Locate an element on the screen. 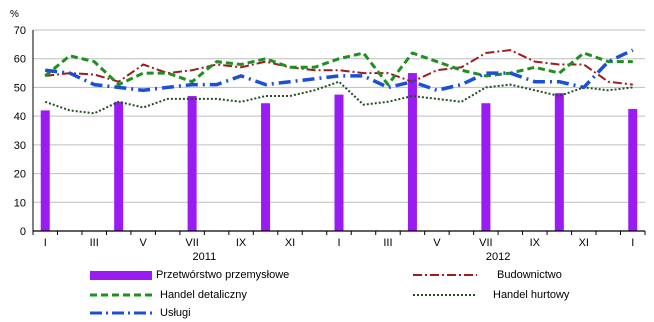 Image resolution: width=654 pixels, height=322 pixels. y-tick-label: 0 is located at coordinates (23, 232).